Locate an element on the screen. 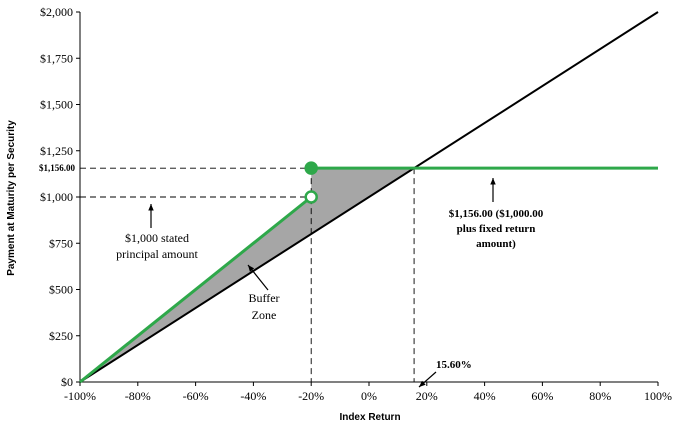 This screenshot has height=434, width=686. y-tick-label: $1,250 is located at coordinates (56, 151).